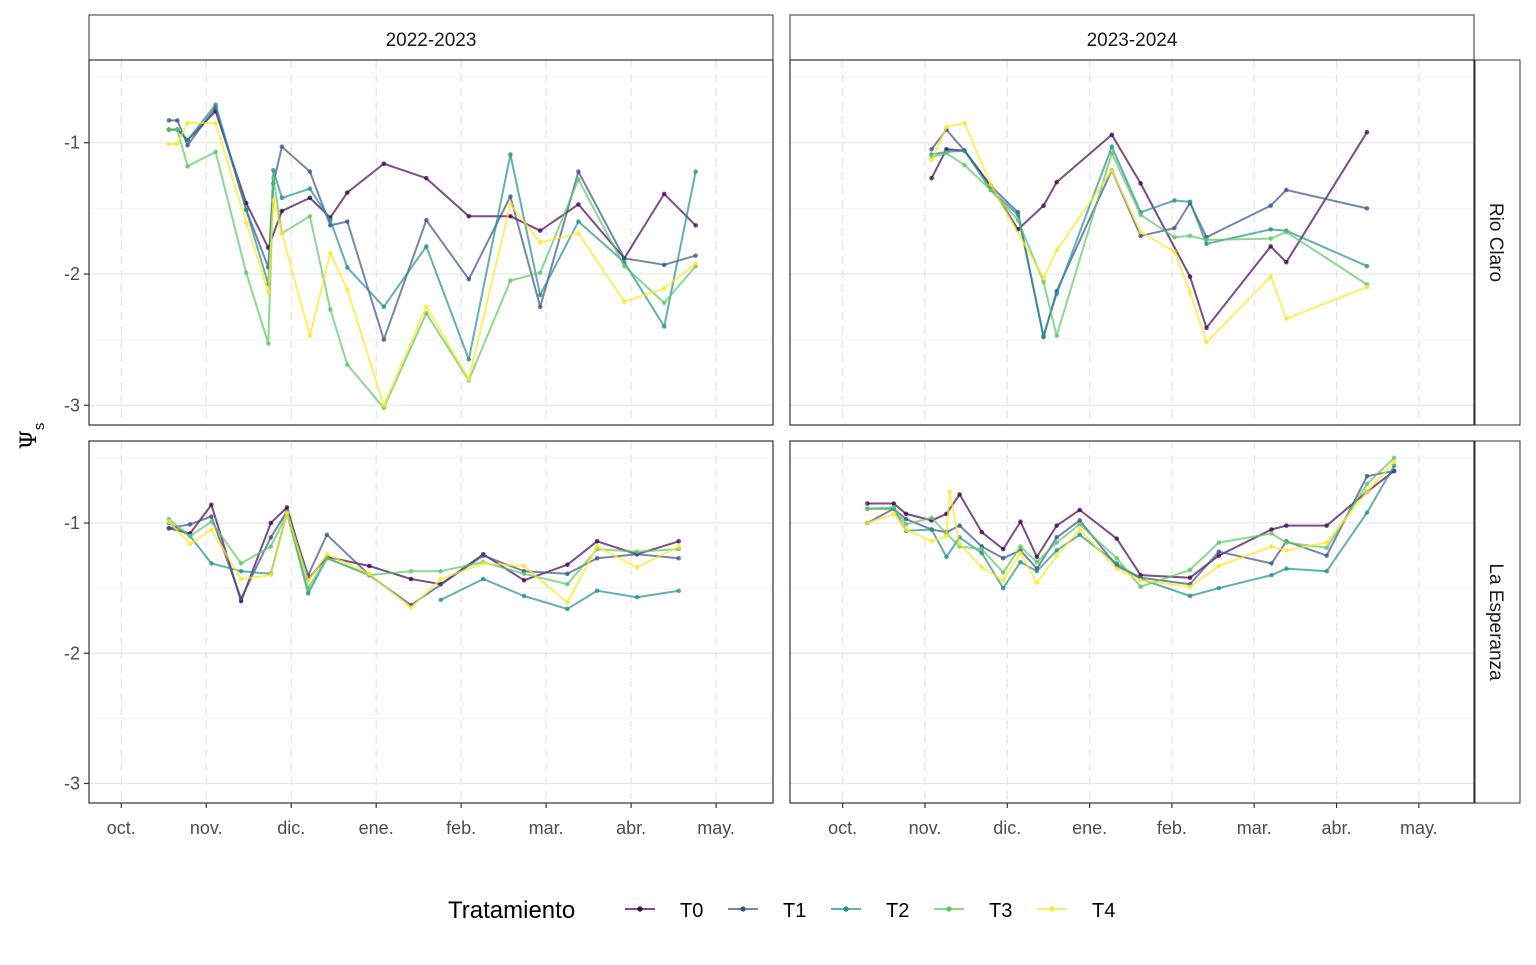 This screenshot has height=965, width=1536. I want to click on column-strip-label: 2022-2023, so click(431, 40).